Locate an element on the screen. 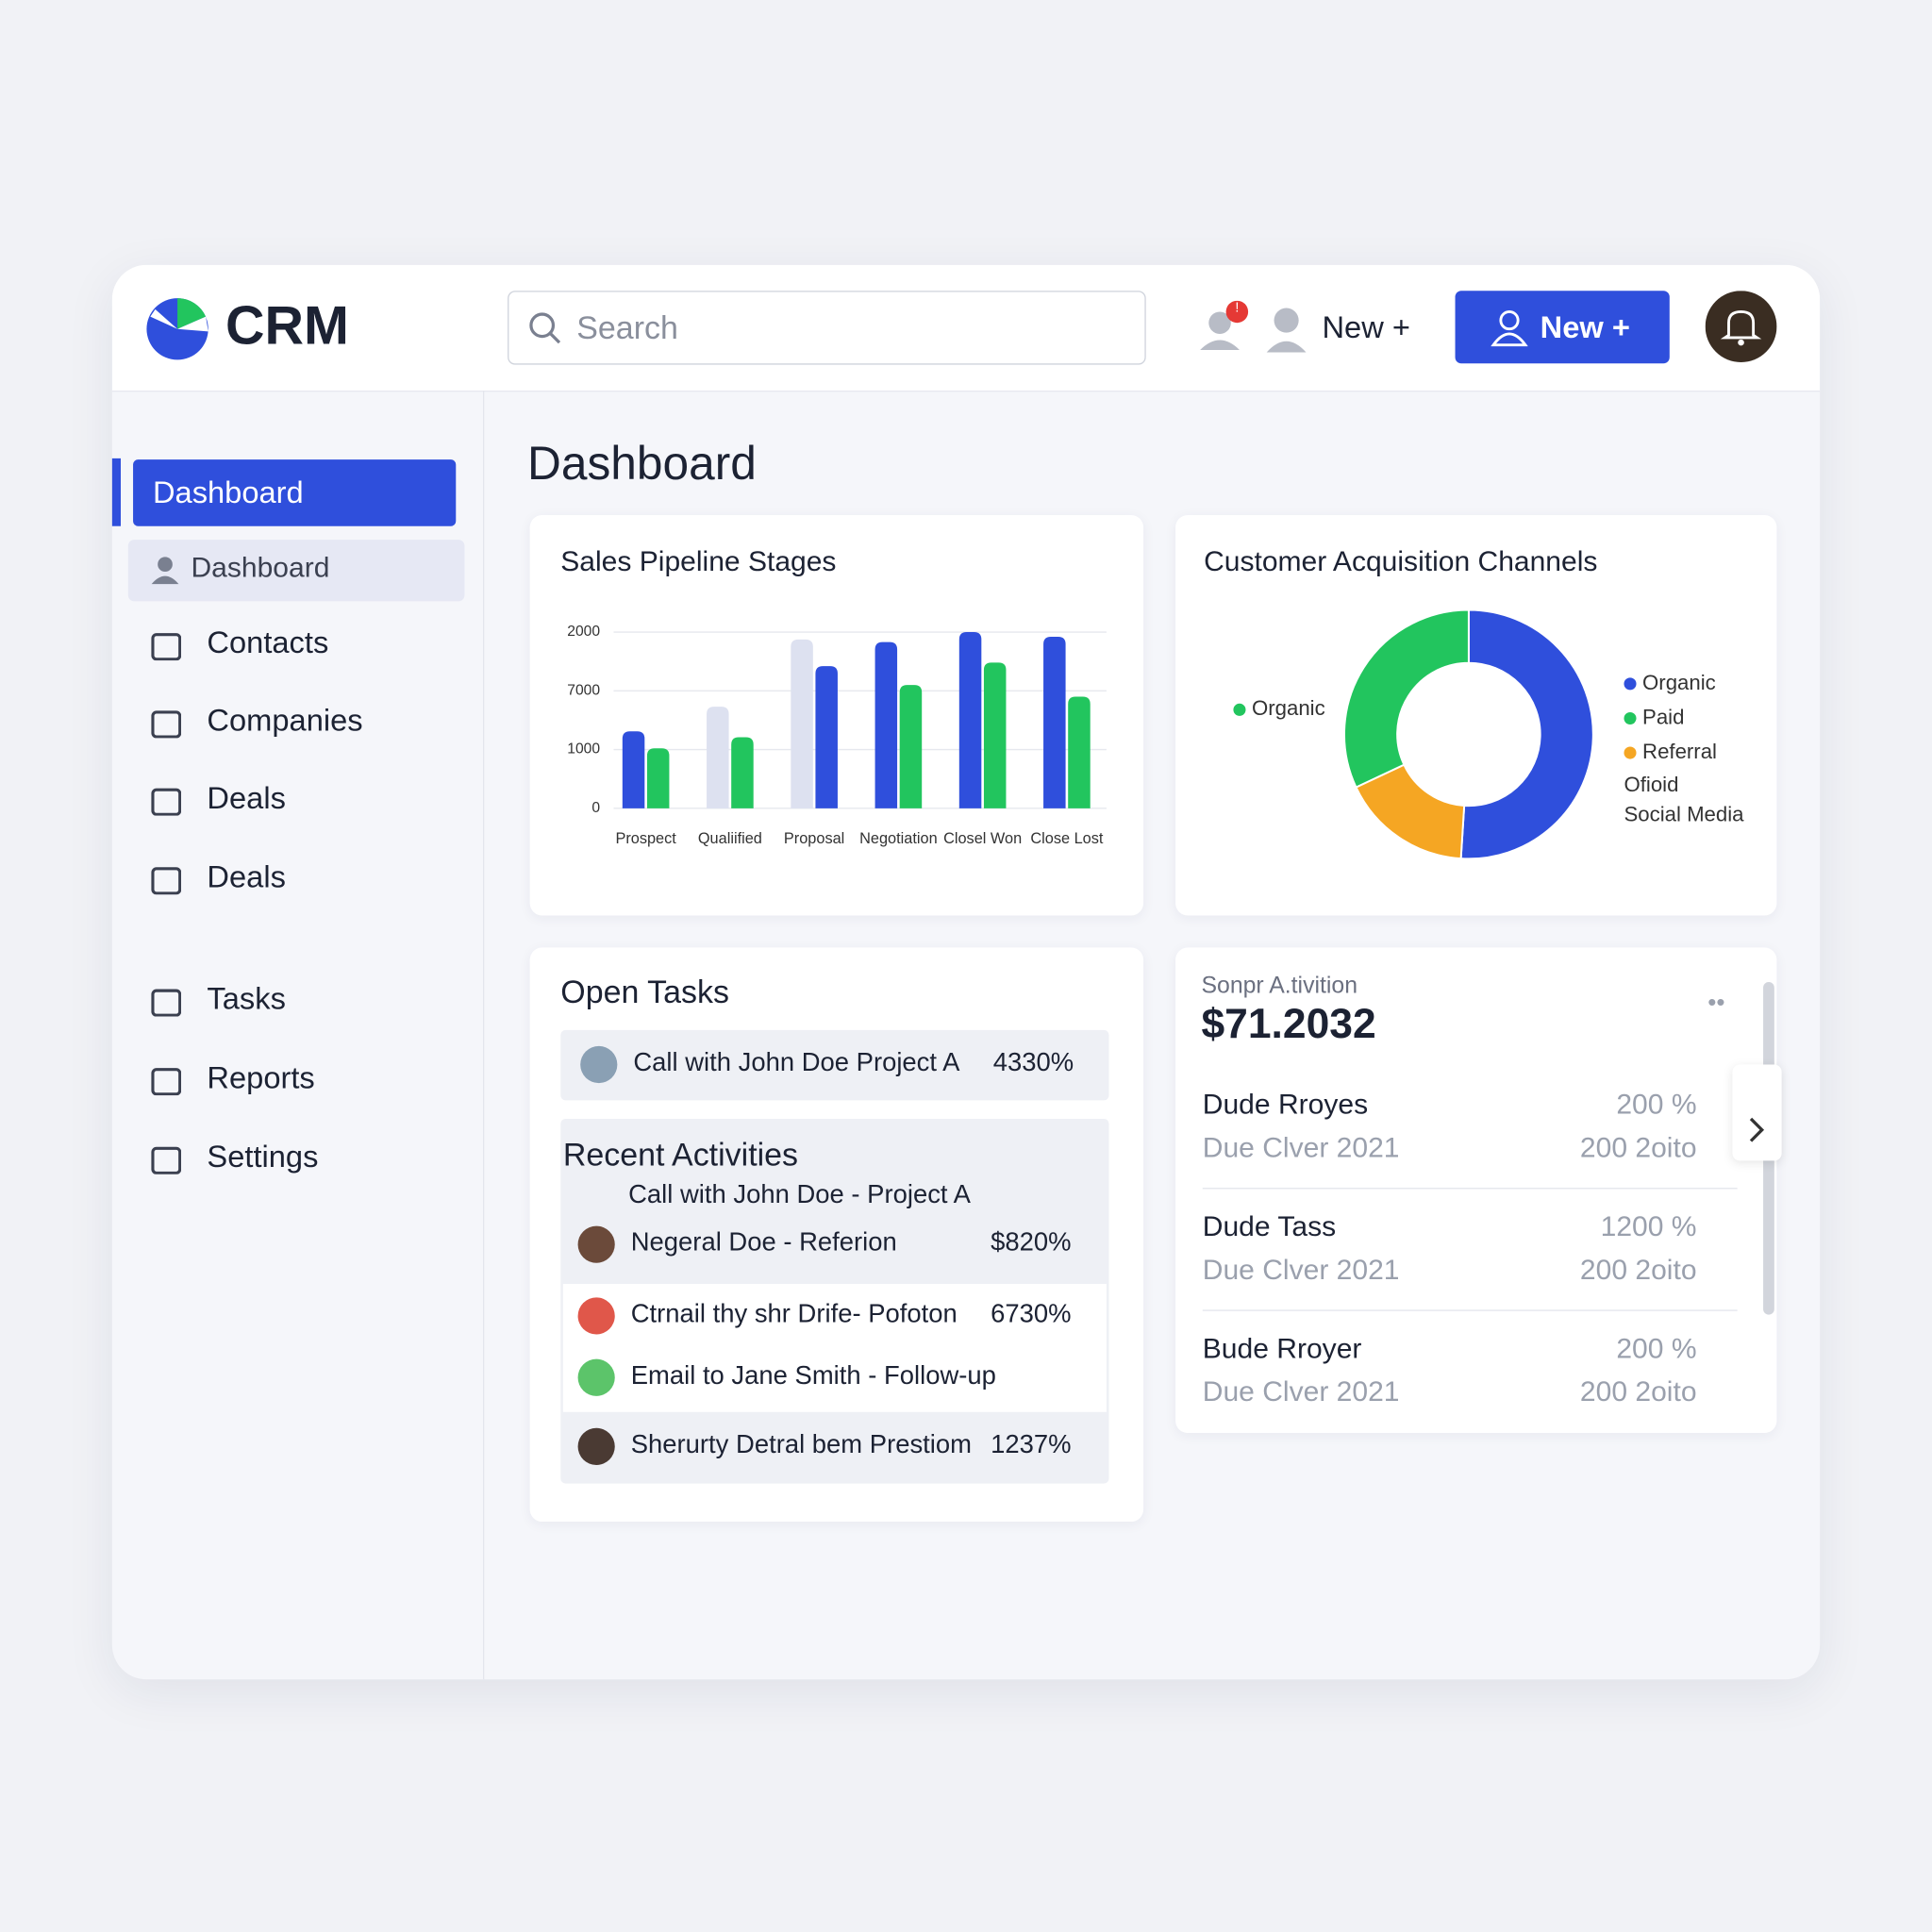  bell-avatar is located at coordinates (1741, 326).